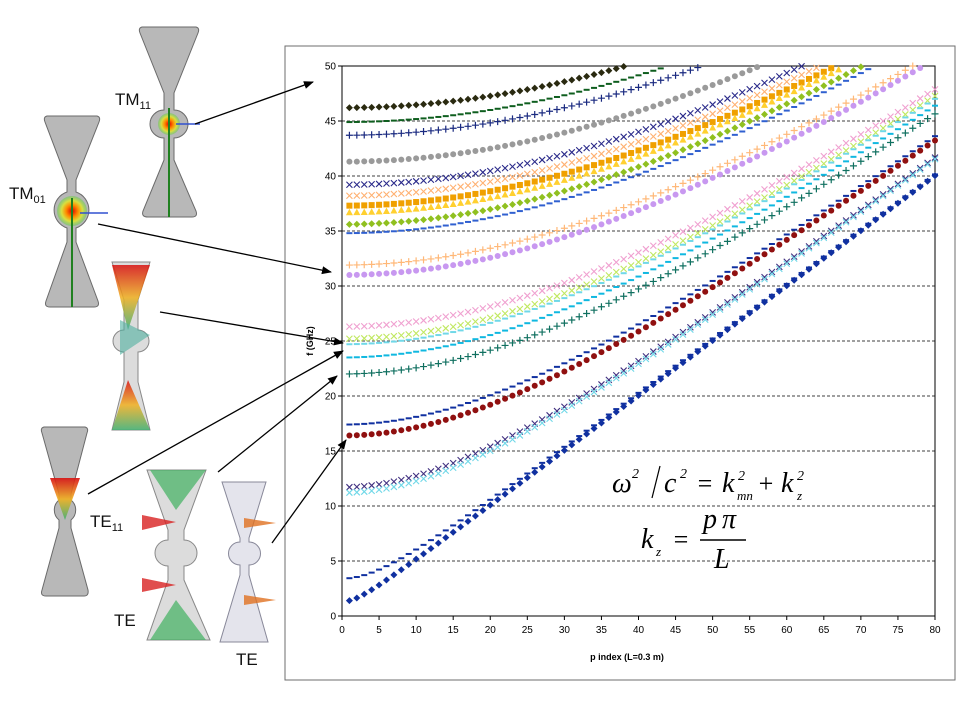 This screenshot has height=720, width=960. What do you see at coordinates (635, 474) in the screenshot?
I see `svg-text: 2` at bounding box center [635, 474].